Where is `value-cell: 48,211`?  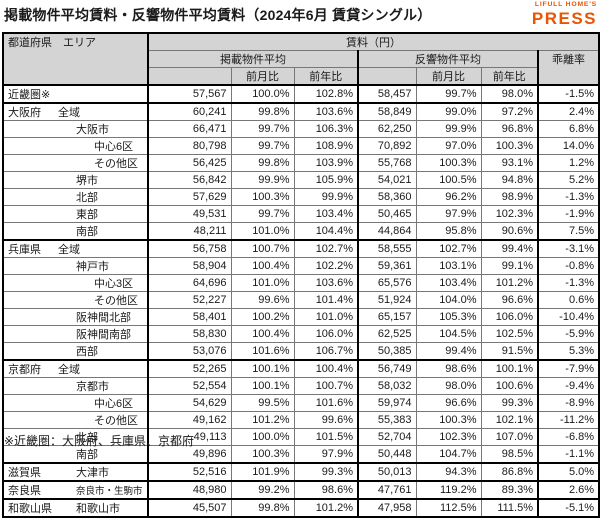
value-cell: 48,211 is located at coordinates (189, 231).